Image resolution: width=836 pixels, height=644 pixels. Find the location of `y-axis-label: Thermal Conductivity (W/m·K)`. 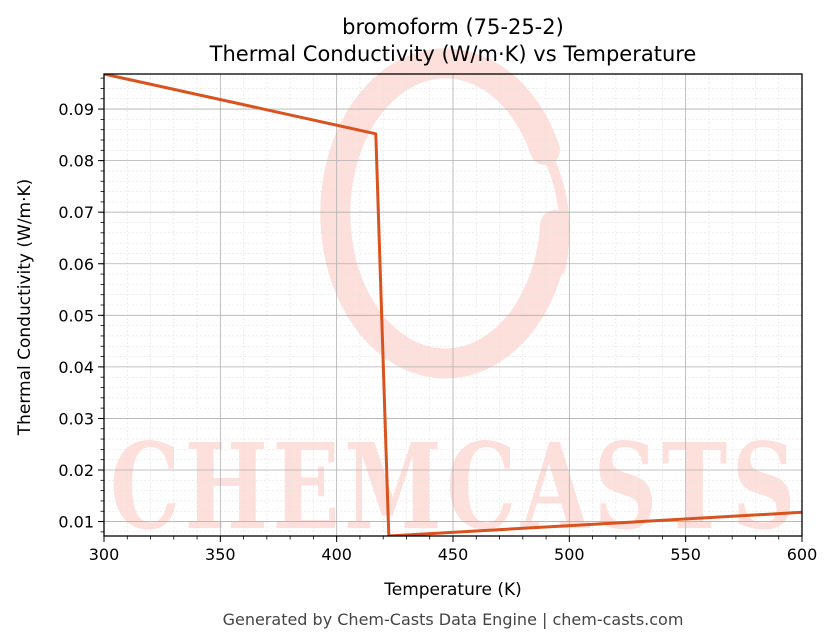

y-axis-label: Thermal Conductivity (W/m·K) is located at coordinates (25, 308).